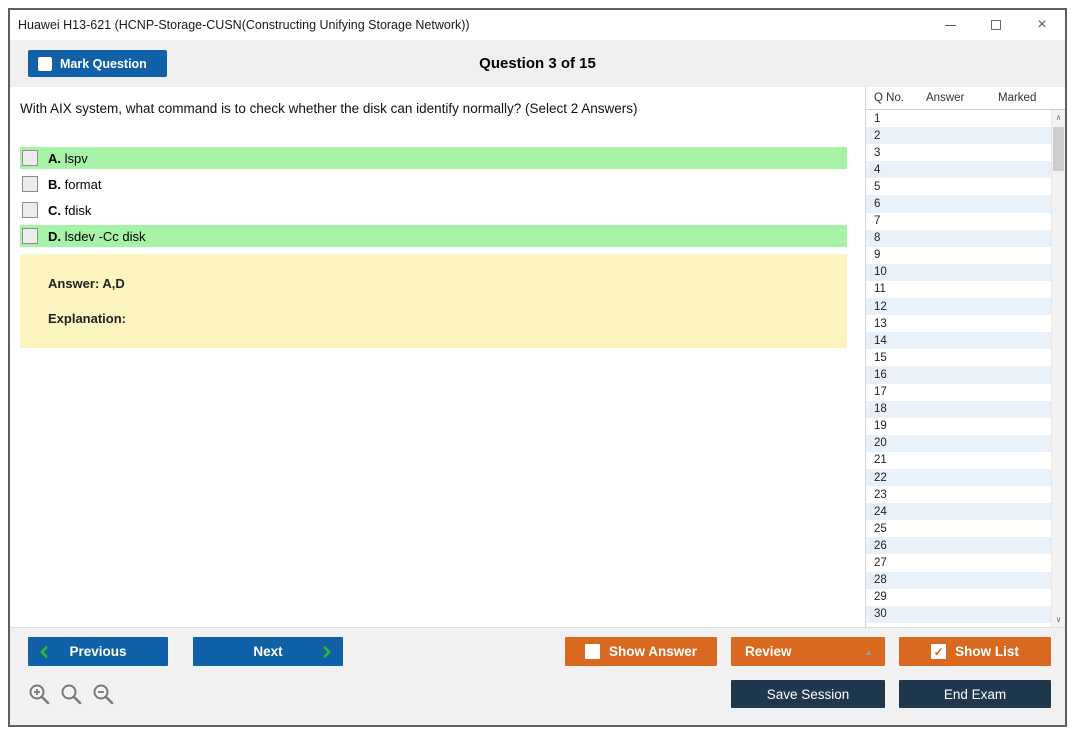  I want to click on explanation-text: Explanation:, so click(87, 318).